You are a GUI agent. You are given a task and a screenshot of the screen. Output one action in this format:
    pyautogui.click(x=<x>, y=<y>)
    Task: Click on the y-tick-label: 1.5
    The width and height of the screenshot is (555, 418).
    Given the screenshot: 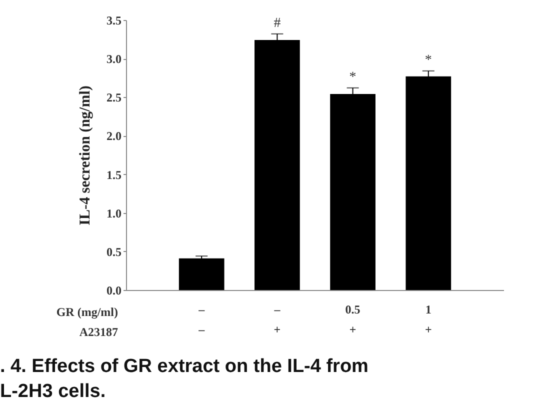 What is the action you would take?
    pyautogui.click(x=114, y=175)
    